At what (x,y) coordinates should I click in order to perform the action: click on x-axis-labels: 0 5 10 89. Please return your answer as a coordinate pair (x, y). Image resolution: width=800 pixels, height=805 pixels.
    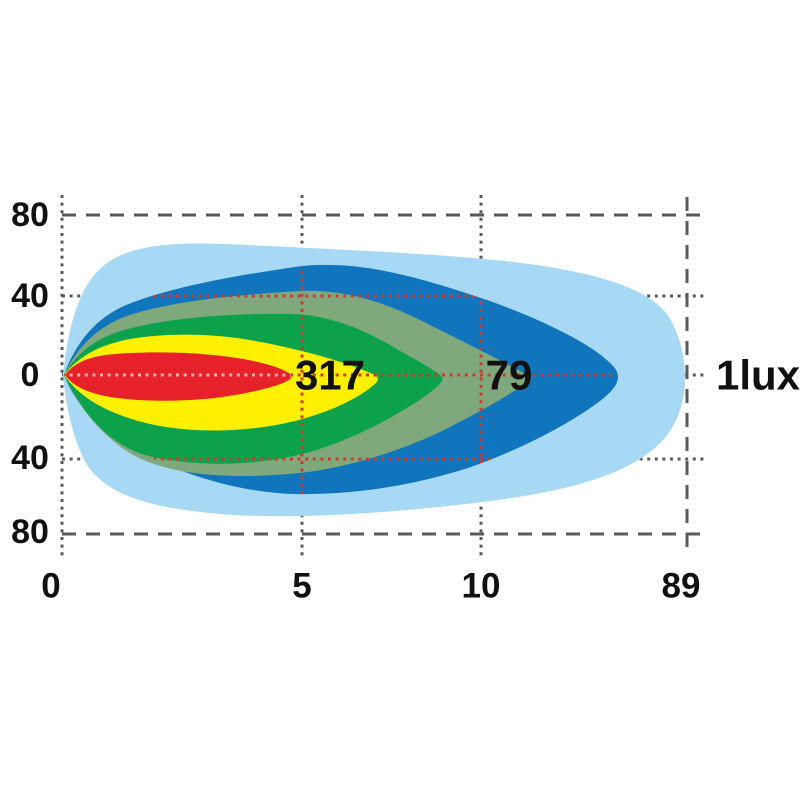
    Looking at the image, I should click on (370, 586).